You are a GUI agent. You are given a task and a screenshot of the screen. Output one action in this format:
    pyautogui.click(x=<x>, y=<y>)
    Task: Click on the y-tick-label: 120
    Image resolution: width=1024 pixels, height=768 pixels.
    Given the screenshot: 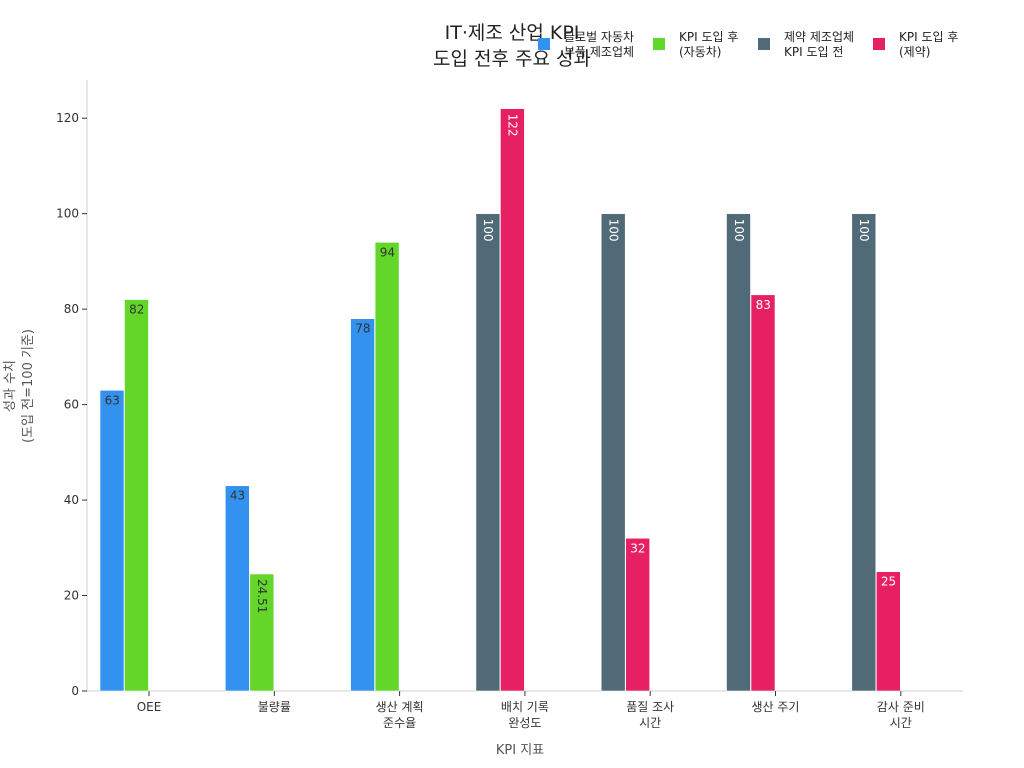 What is the action you would take?
    pyautogui.click(x=67, y=118)
    